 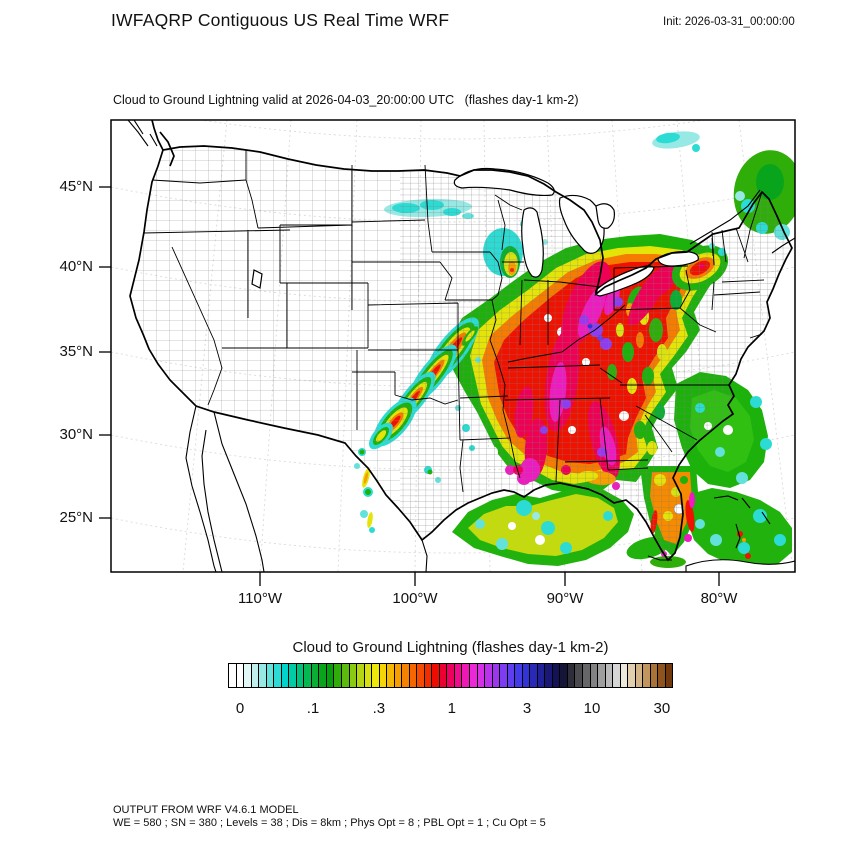 What do you see at coordinates (415, 598) in the screenshot?
I see `lon-tick-100W: 100°W` at bounding box center [415, 598].